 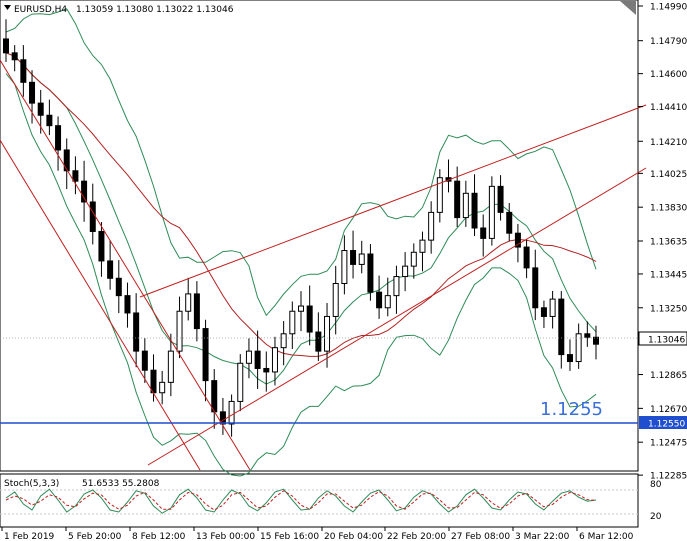 I want to click on stochastic-values: 51.6533 55.2808, so click(x=121, y=484).